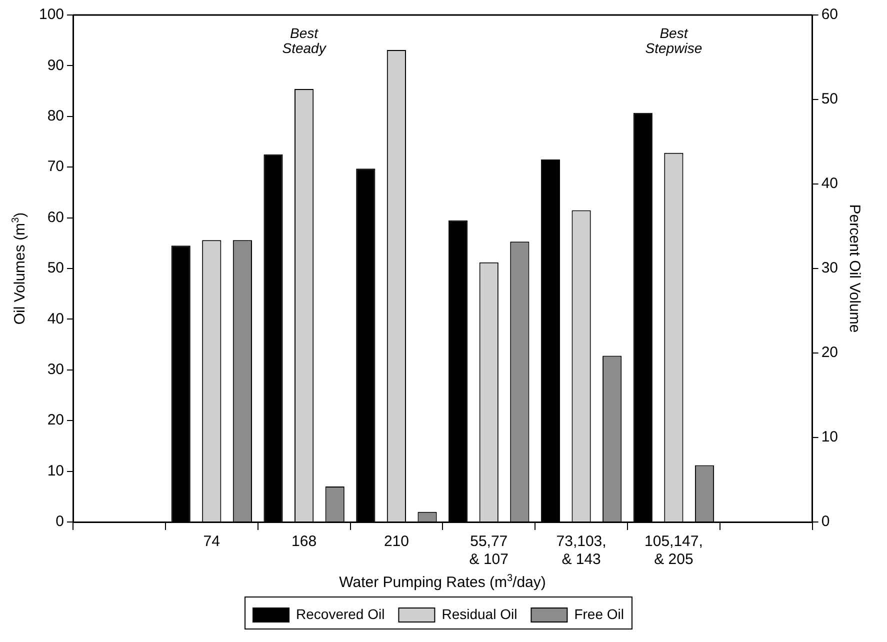 The image size is (887, 642). What do you see at coordinates (829, 183) in the screenshot?
I see `y2-tick-label: 40` at bounding box center [829, 183].